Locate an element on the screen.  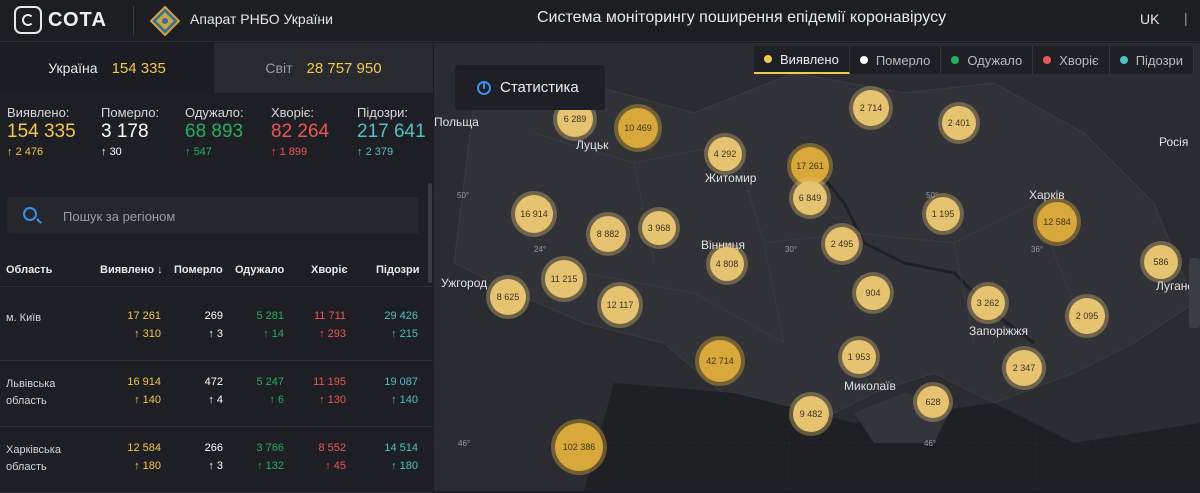
sota-logo-icon is located at coordinates (28, 20).